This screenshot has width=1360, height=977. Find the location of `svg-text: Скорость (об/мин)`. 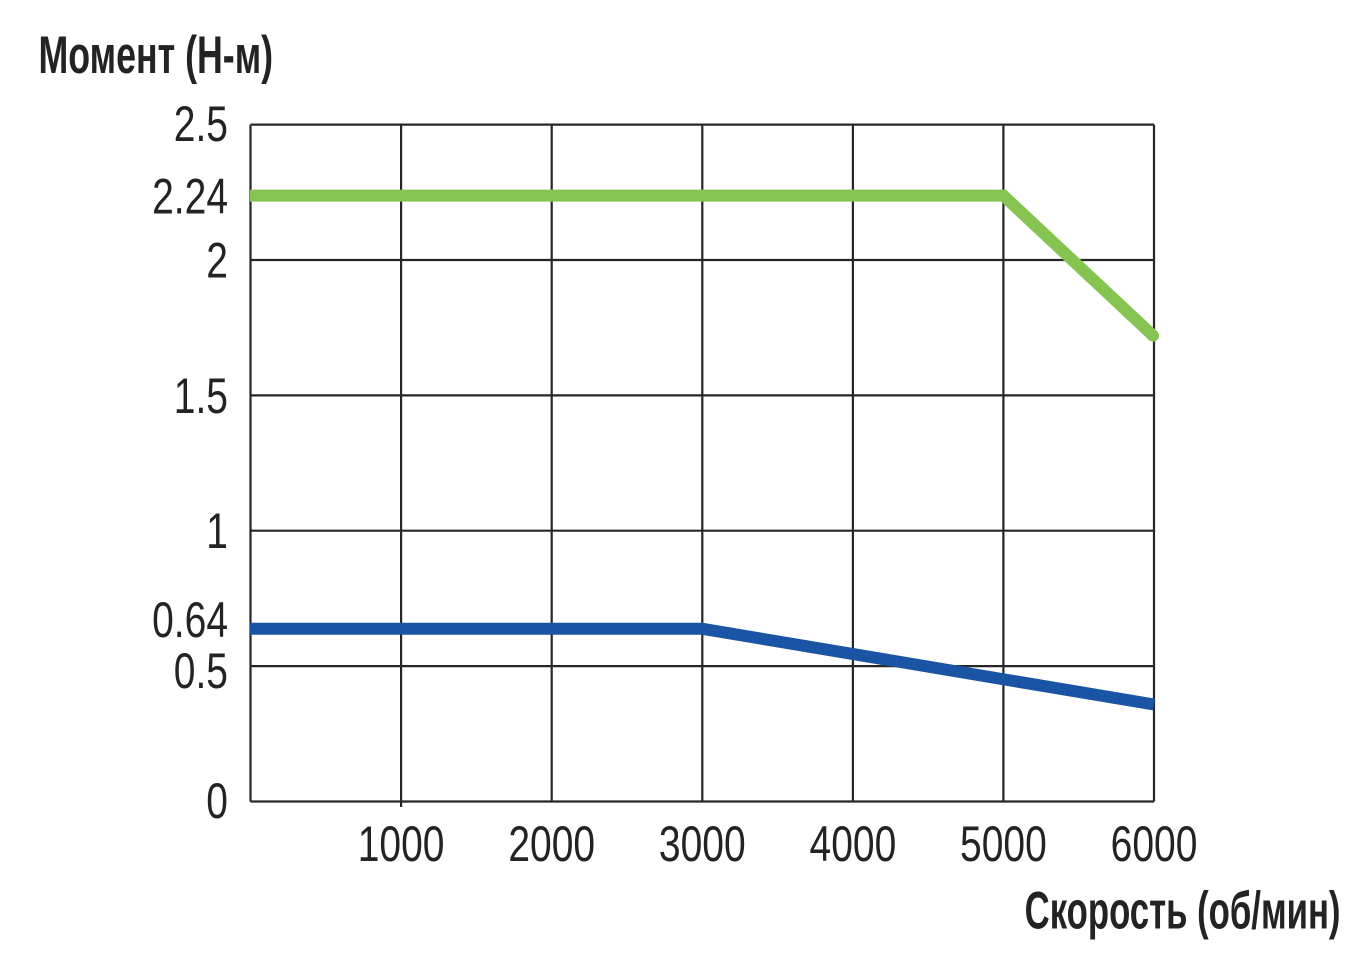

svg-text: Скорость (об/мин) is located at coordinates (1183, 910).